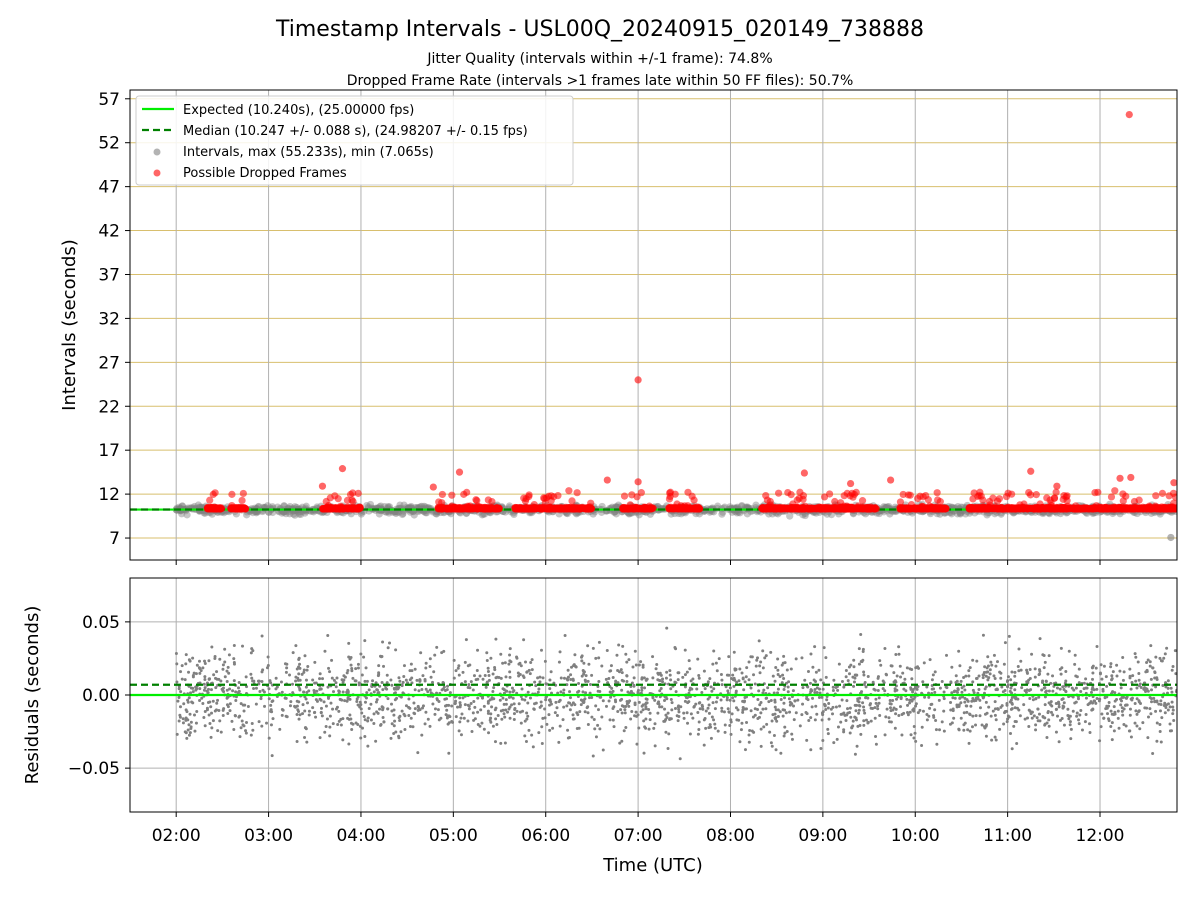 This screenshot has width=1200, height=900. What do you see at coordinates (157, 173) in the screenshot?
I see `legend-dropped-swatch` at bounding box center [157, 173].